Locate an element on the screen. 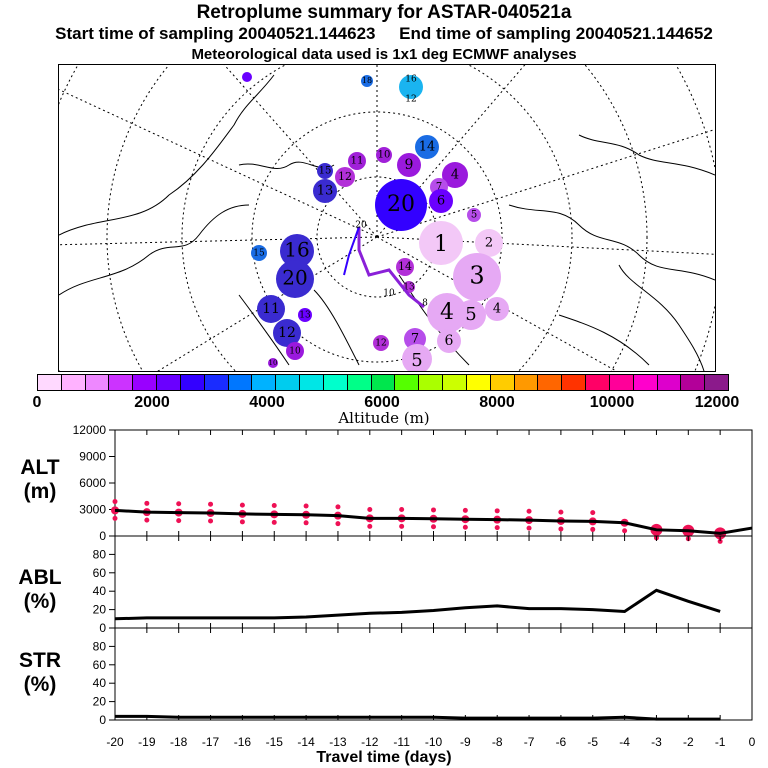 The height and width of the screenshot is (768, 768). str-label-text: STR is located at coordinates (40, 660).